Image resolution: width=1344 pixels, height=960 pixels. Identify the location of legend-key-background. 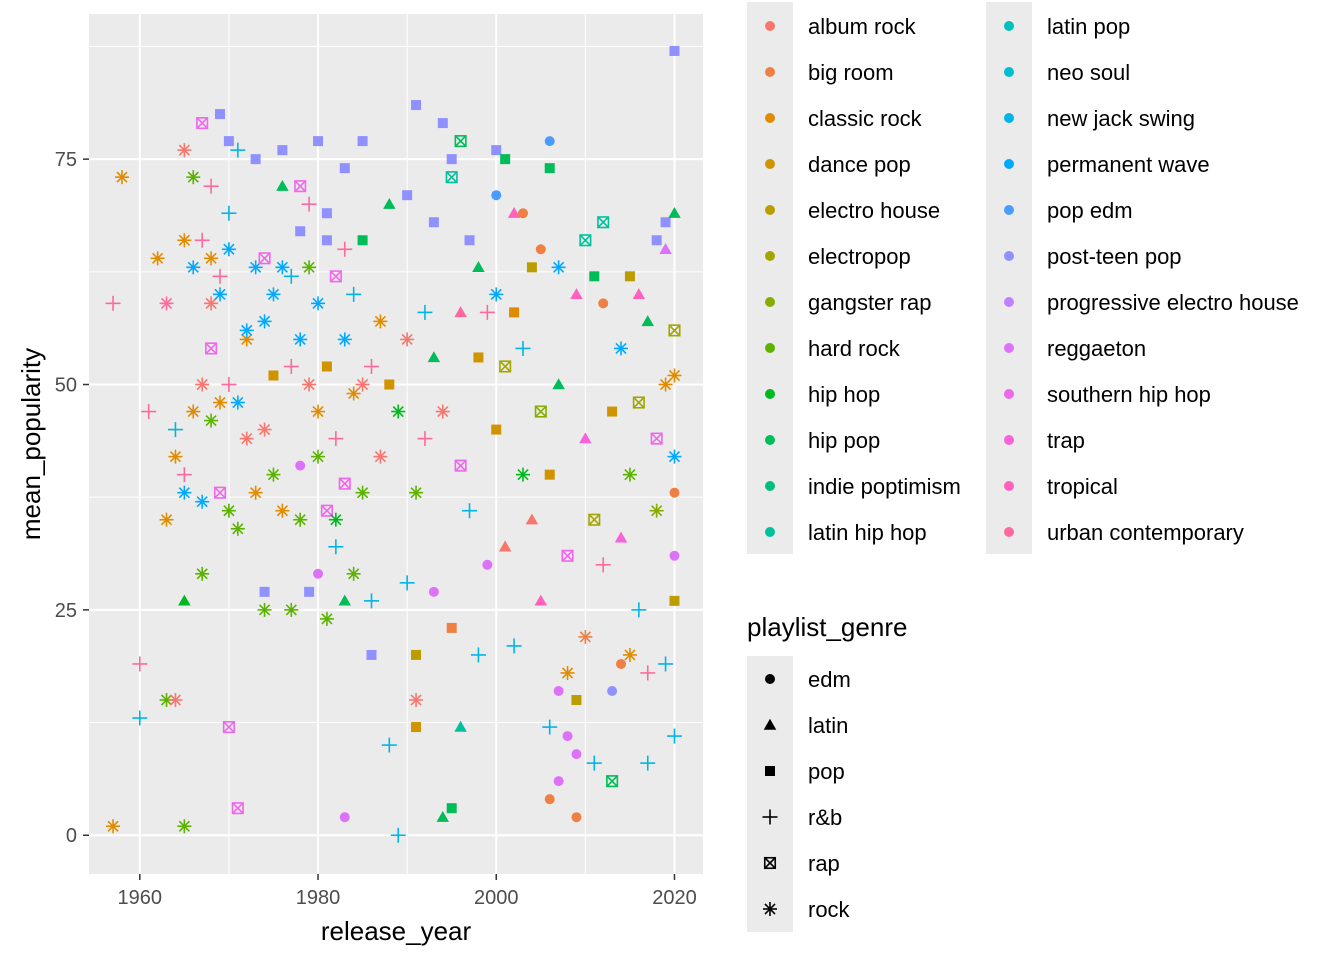
(1009, 278).